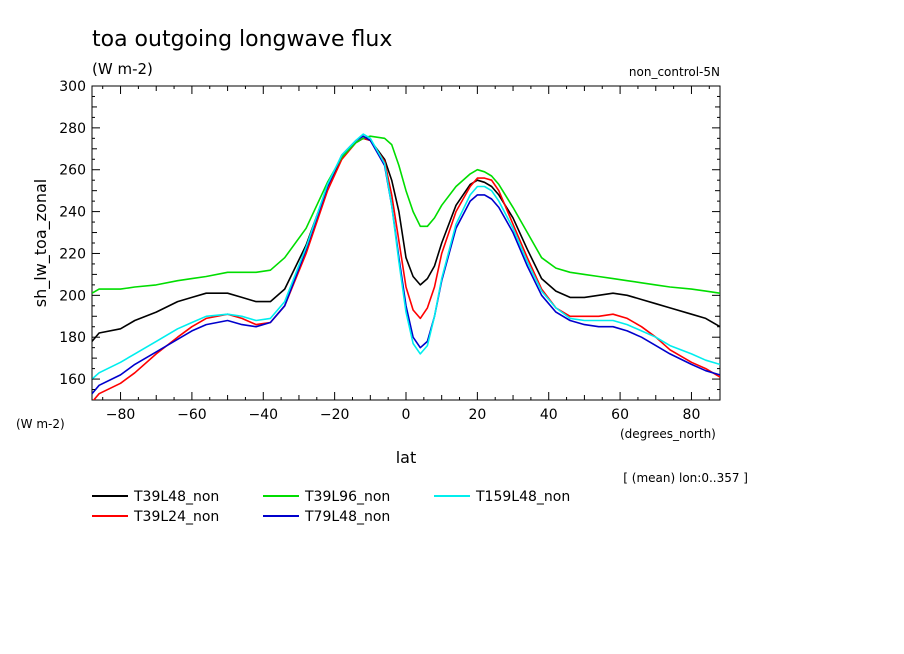 The width and height of the screenshot is (904, 654). I want to click on x-tick-label: 40, so click(549, 415).